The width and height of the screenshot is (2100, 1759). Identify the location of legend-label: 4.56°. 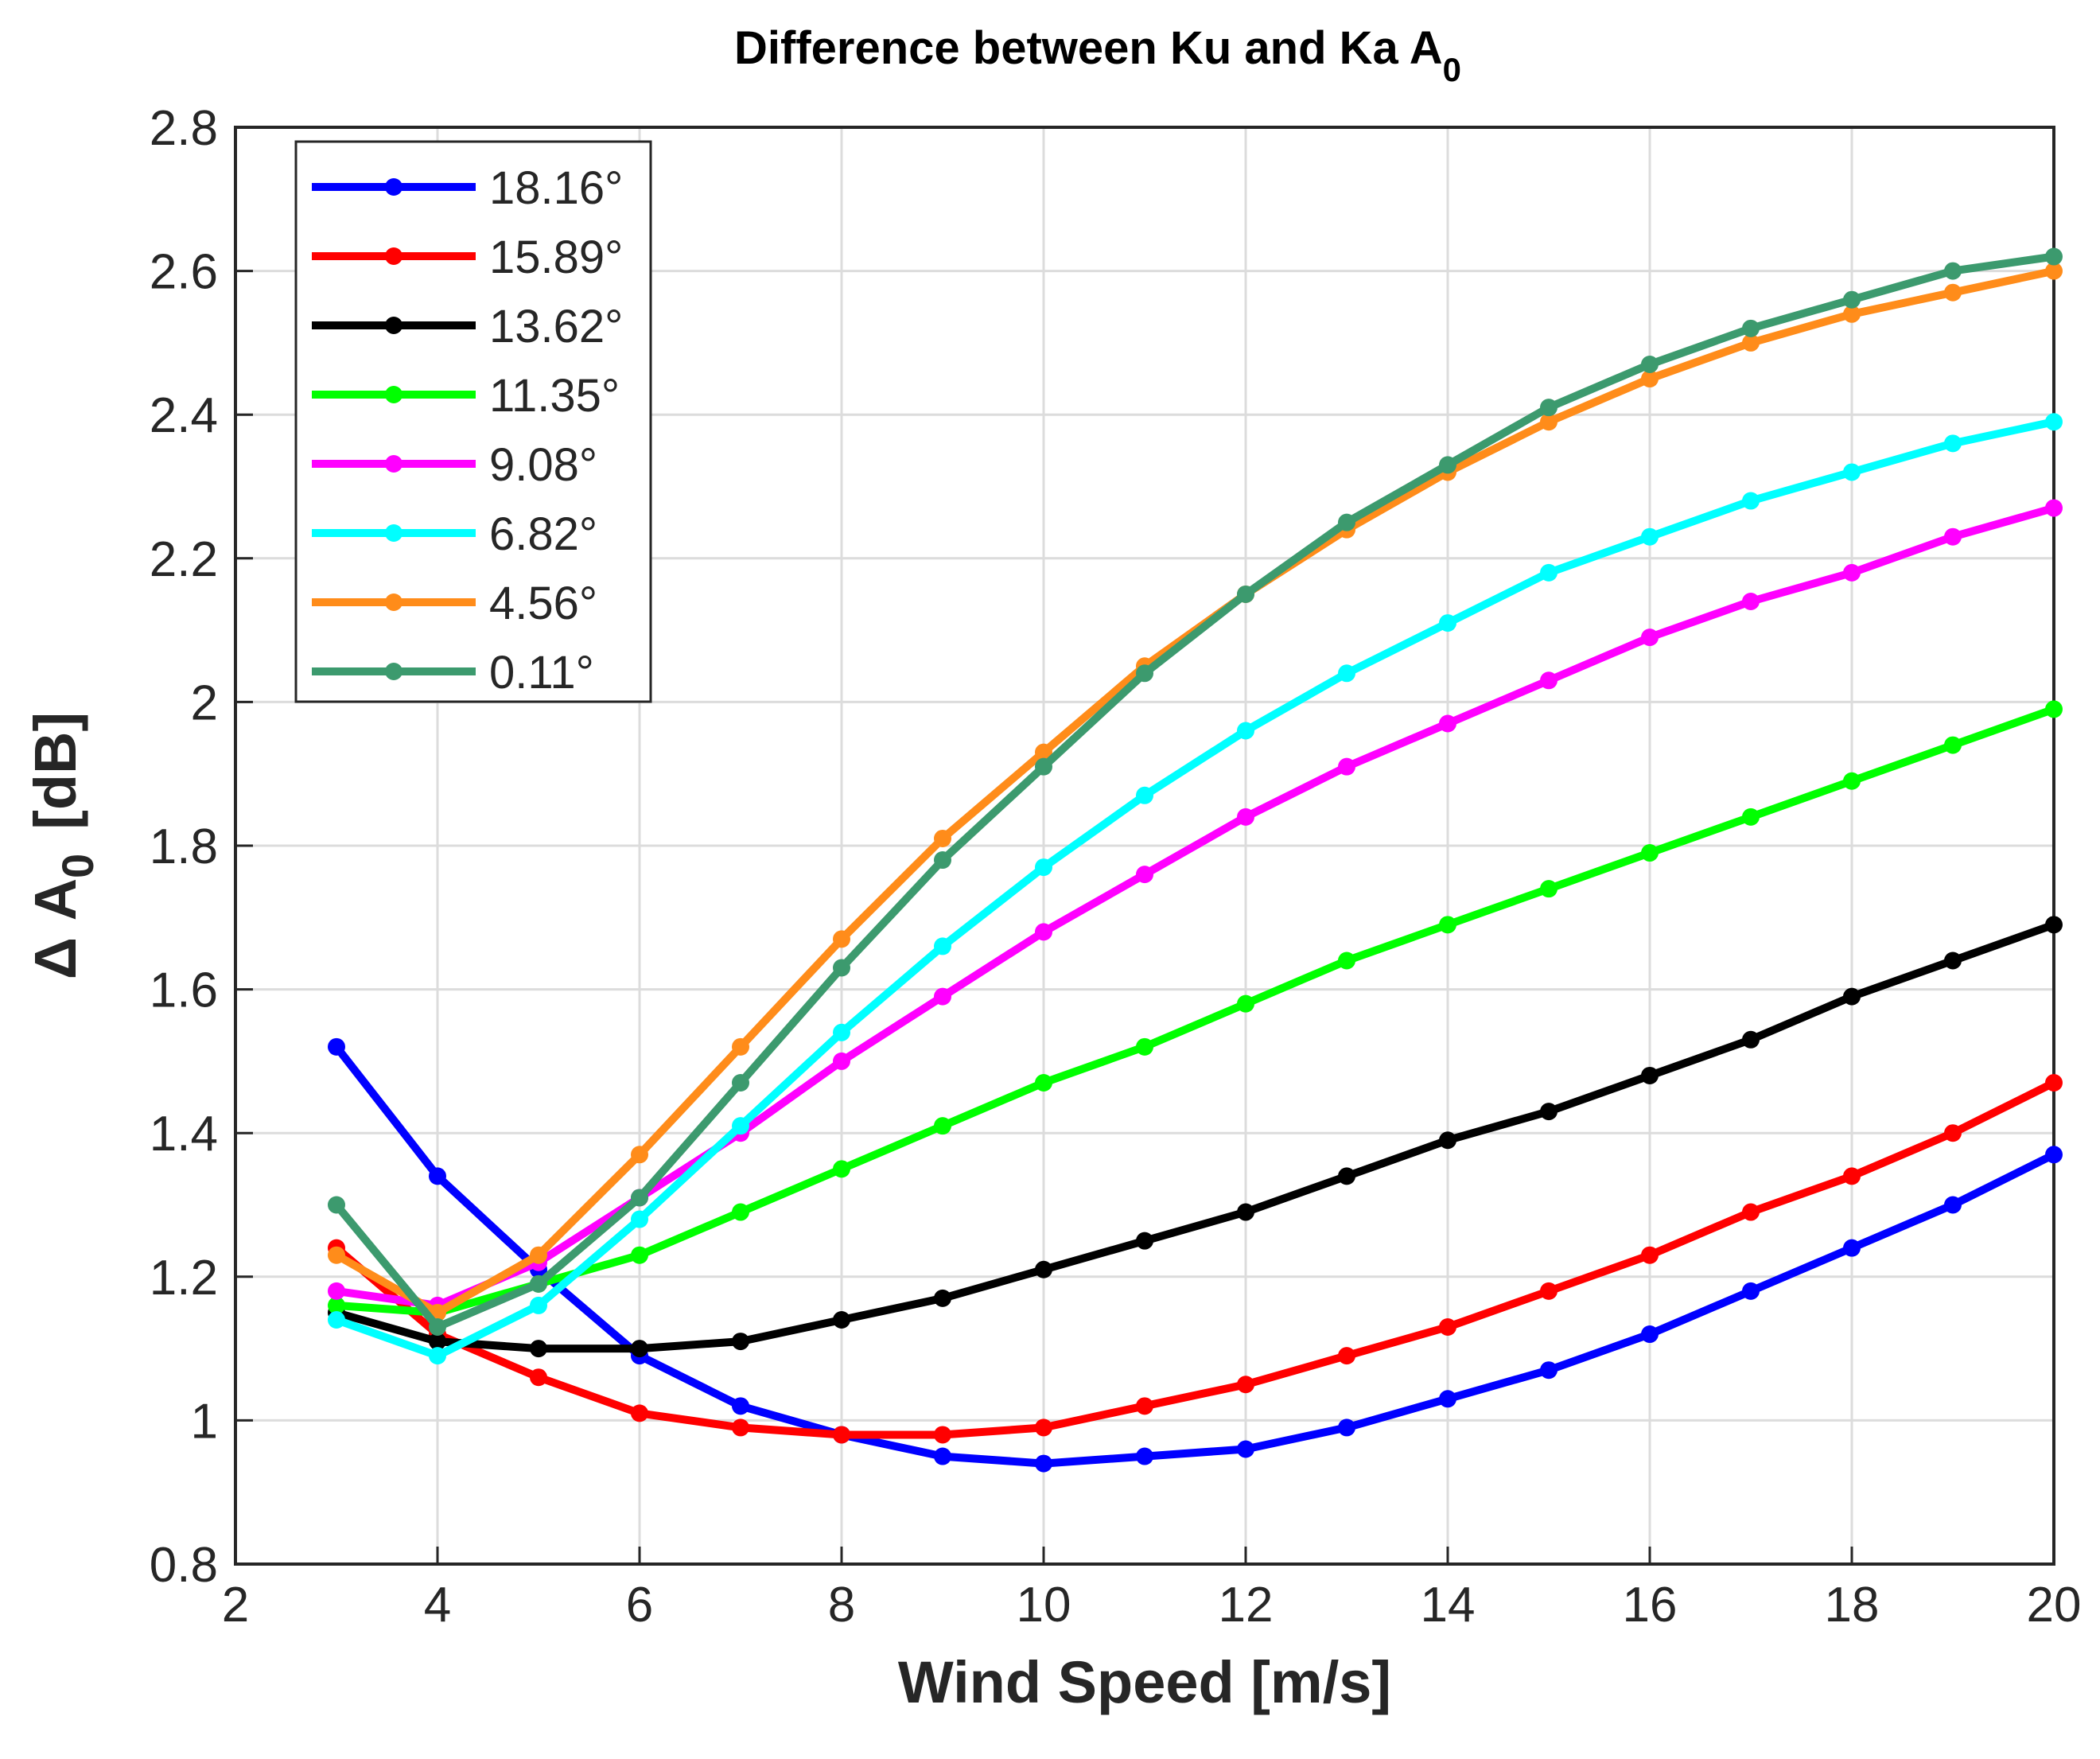
(543, 603).